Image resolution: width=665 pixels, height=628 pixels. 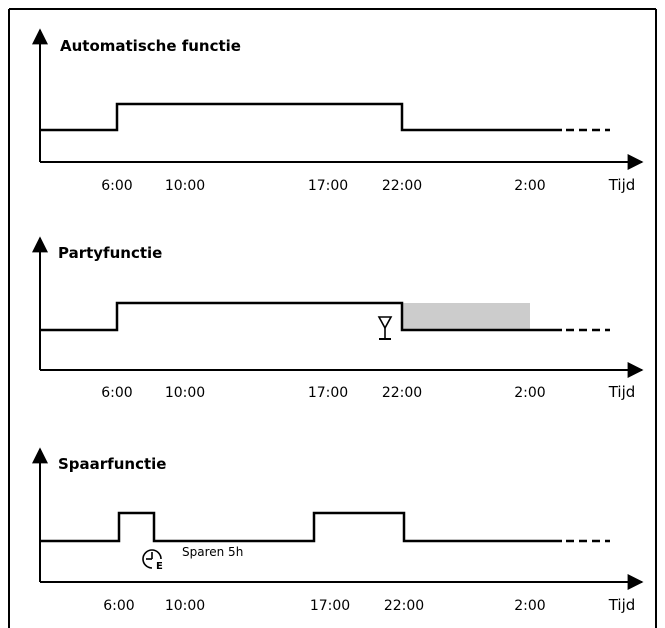 What do you see at coordinates (152, 560) in the screenshot?
I see `clock-e-icon: E` at bounding box center [152, 560].